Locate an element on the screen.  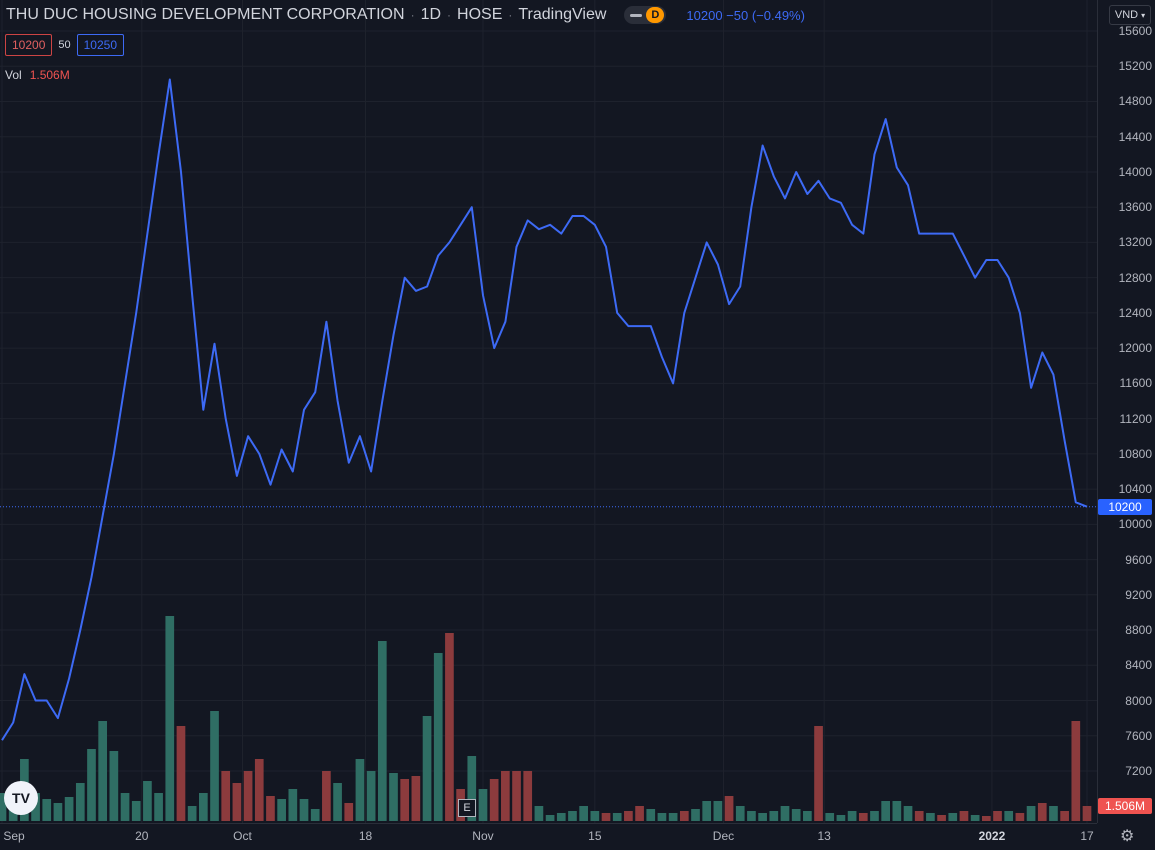
time-tick-label: 17 is located at coordinates (1087, 836).